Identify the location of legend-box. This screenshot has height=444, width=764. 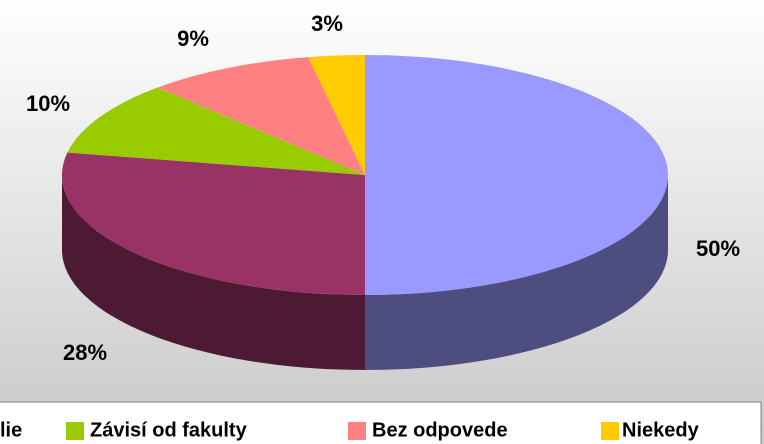
(381, 422).